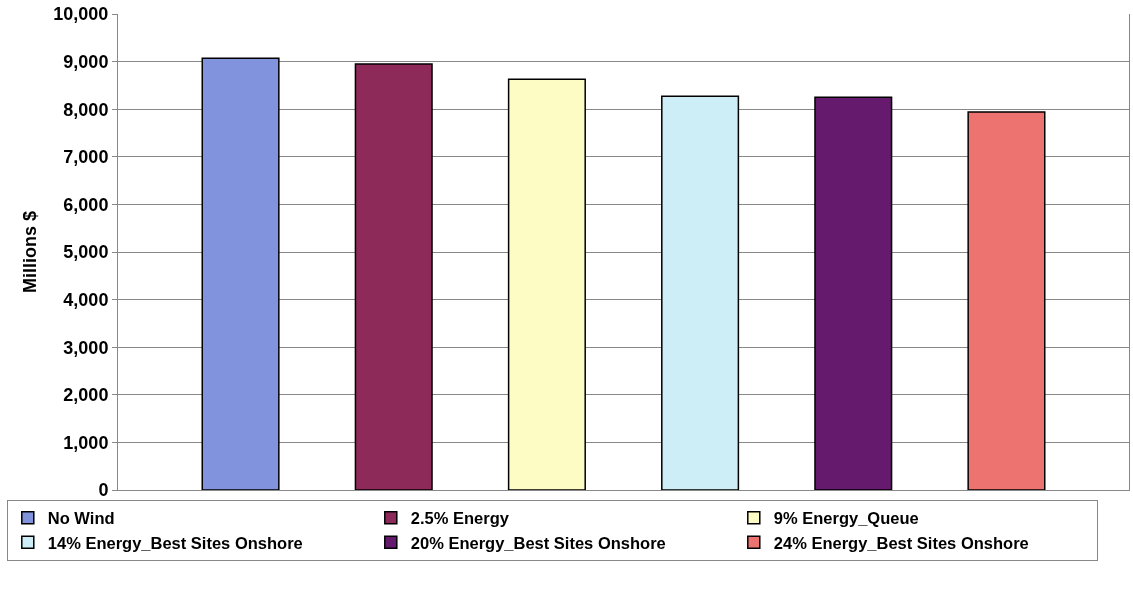 The image size is (1133, 598). Describe the element at coordinates (86, 204) in the screenshot. I see `y-tick-label: 6,000` at that location.